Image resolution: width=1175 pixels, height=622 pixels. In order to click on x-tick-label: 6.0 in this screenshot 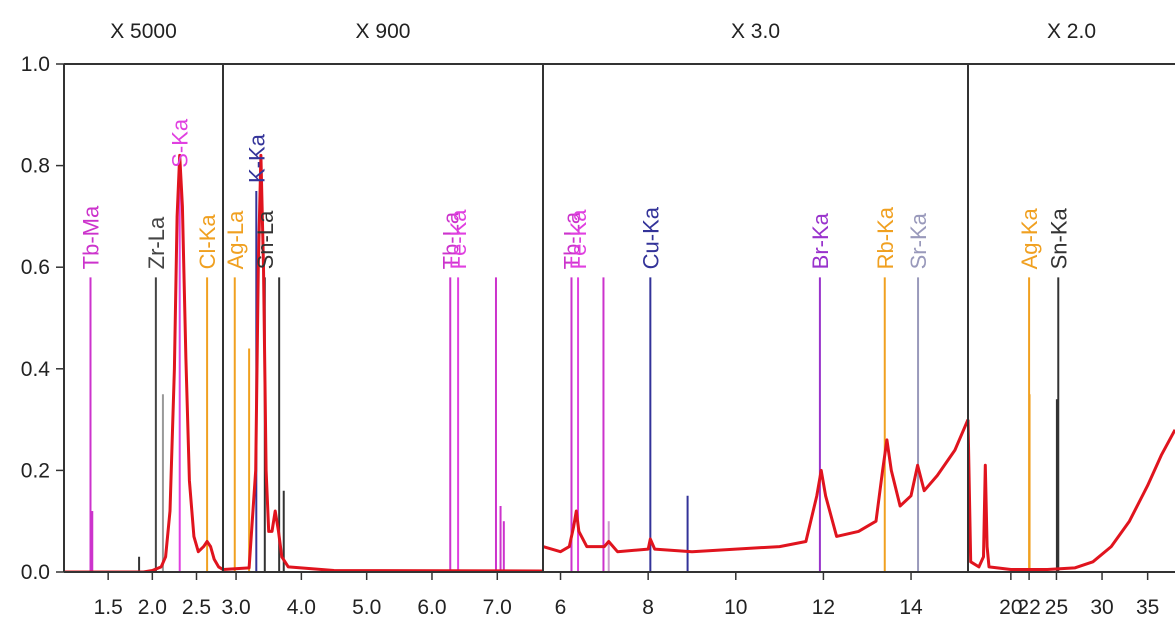, I will do `click(431, 607)`.